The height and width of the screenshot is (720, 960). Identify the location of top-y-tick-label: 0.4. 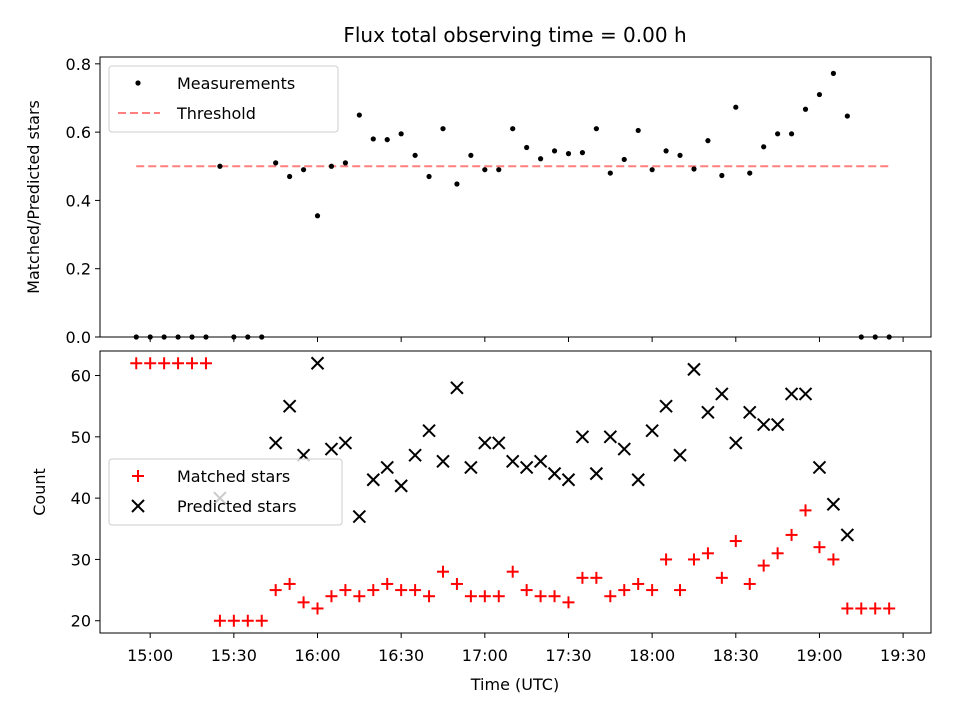
(78, 200).